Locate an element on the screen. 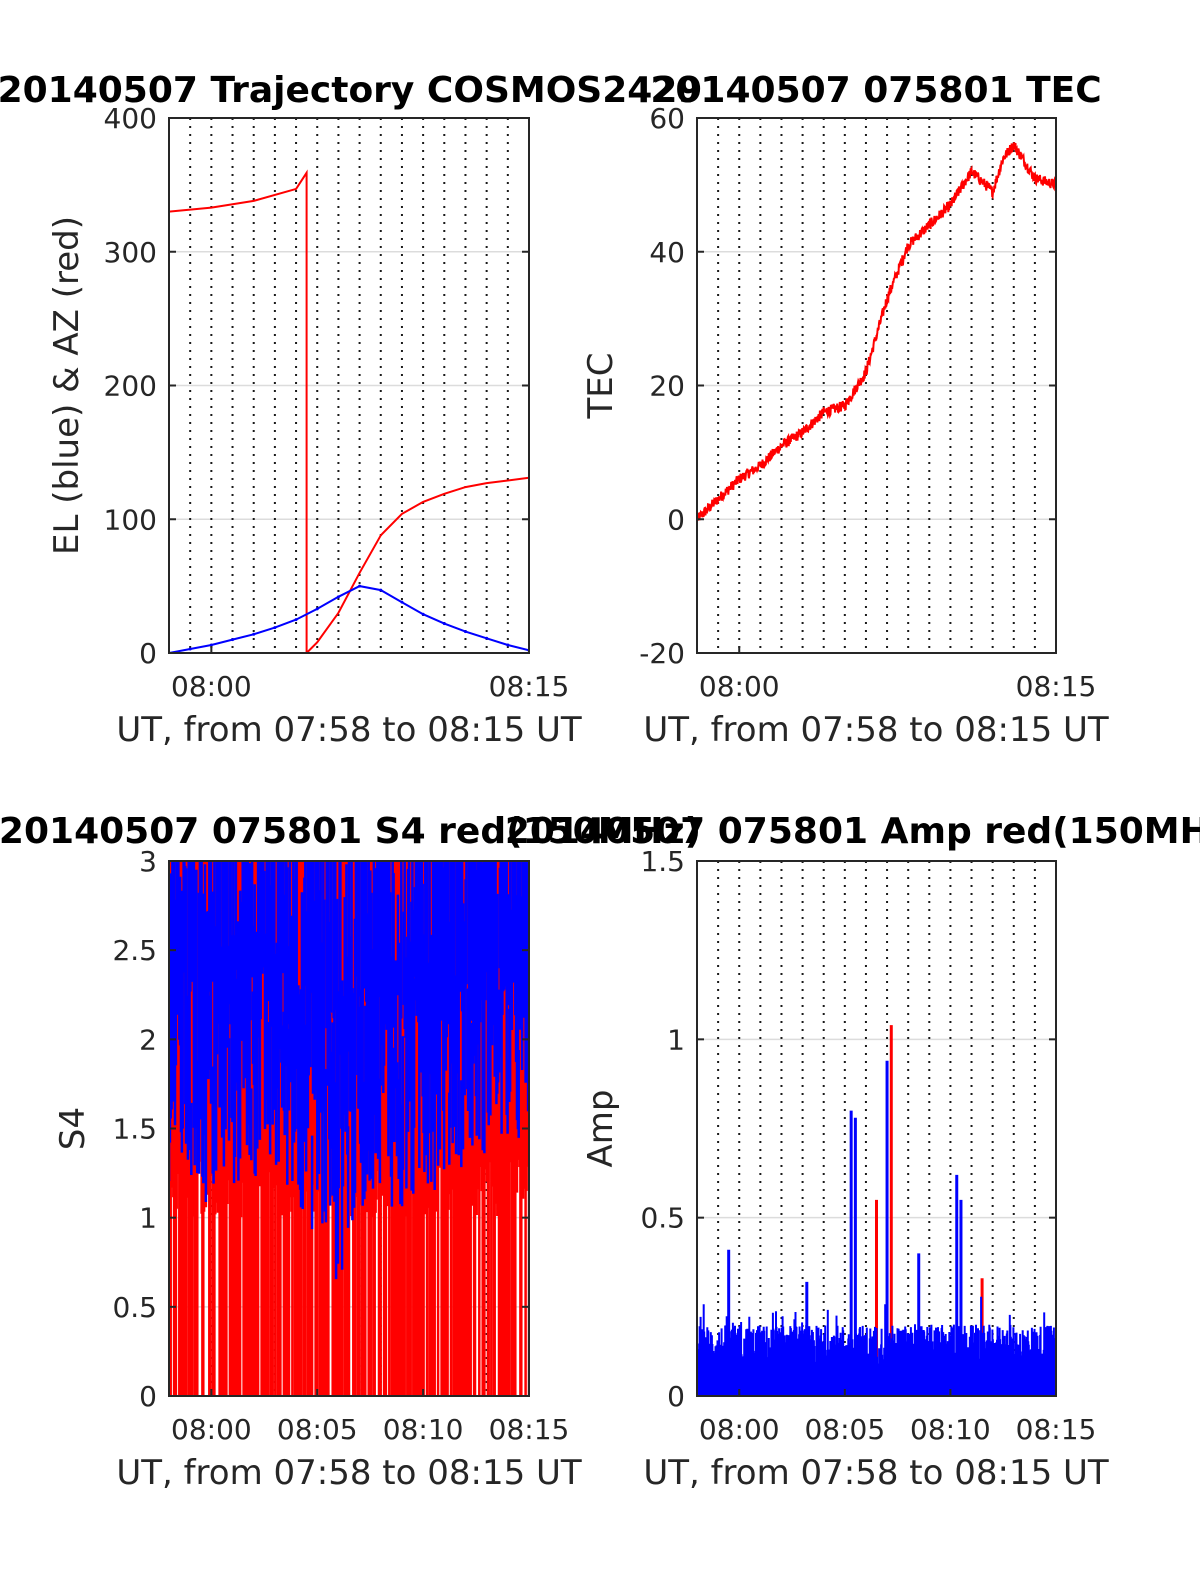 This screenshot has height=1575, width=1200. series-line-blue is located at coordinates (349, 619).